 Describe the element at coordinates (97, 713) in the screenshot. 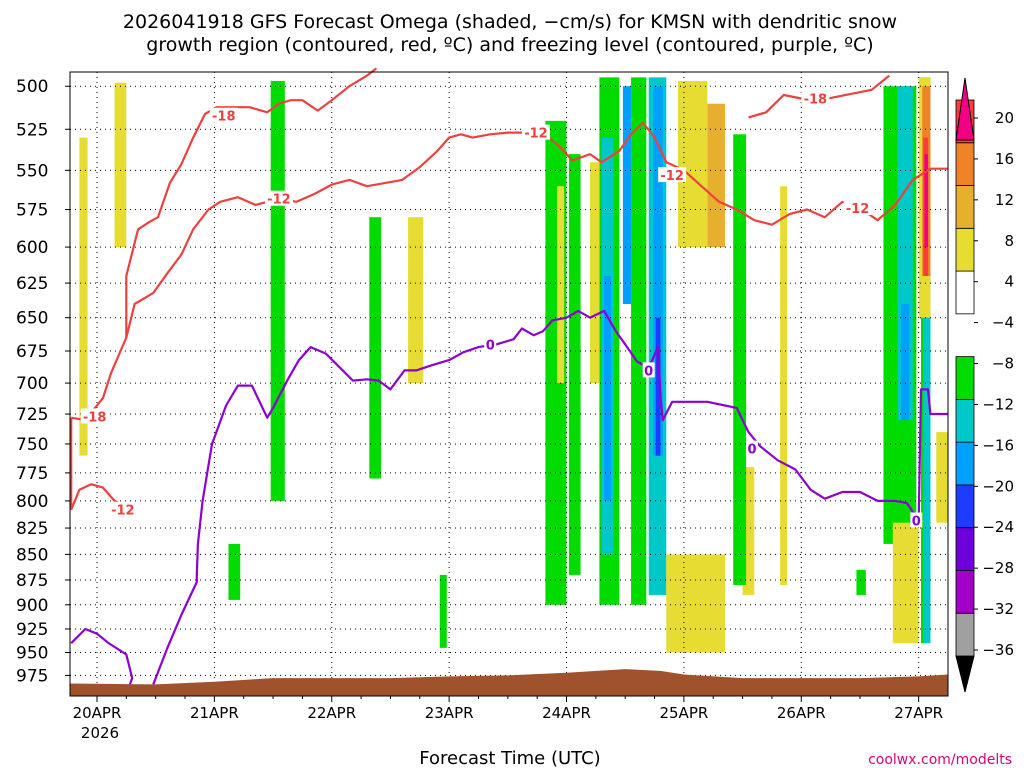

I see `x-tick-label: 20APR` at that location.